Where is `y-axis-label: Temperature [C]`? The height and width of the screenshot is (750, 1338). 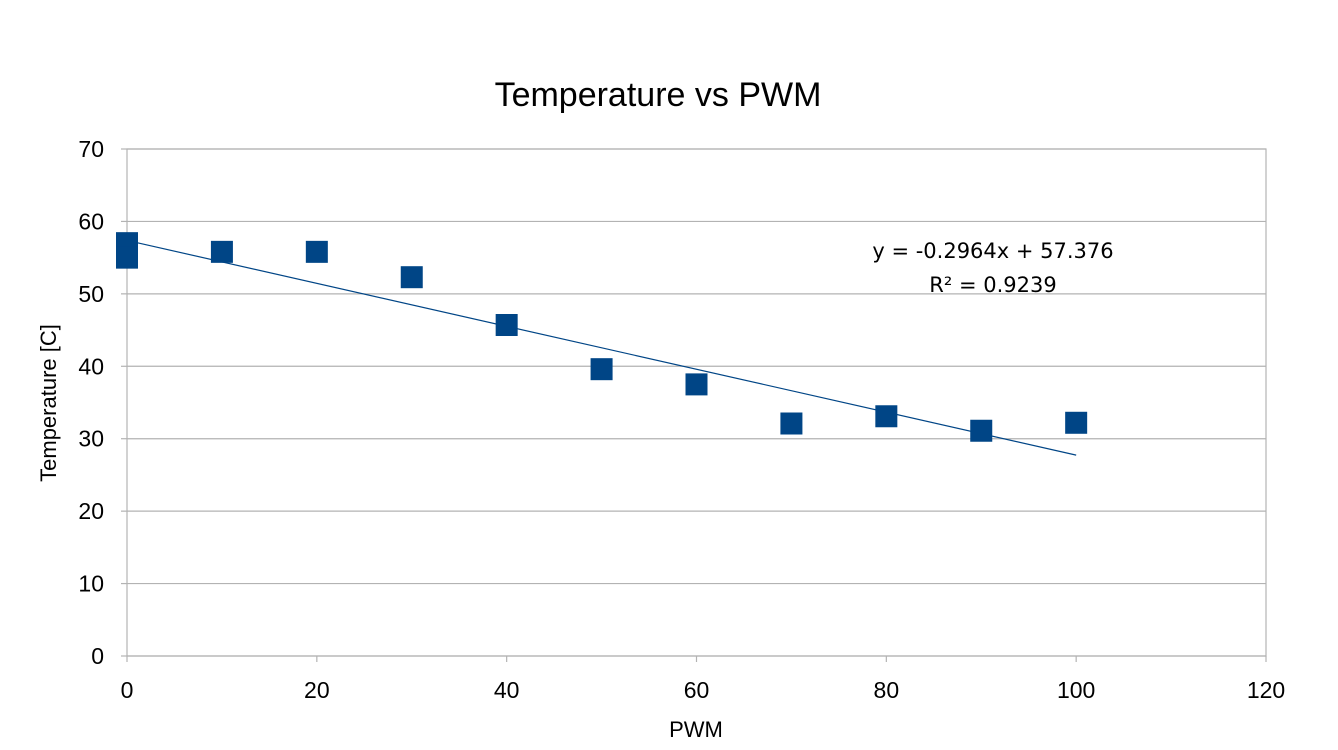
y-axis-label: Temperature [C] is located at coordinates (48, 403).